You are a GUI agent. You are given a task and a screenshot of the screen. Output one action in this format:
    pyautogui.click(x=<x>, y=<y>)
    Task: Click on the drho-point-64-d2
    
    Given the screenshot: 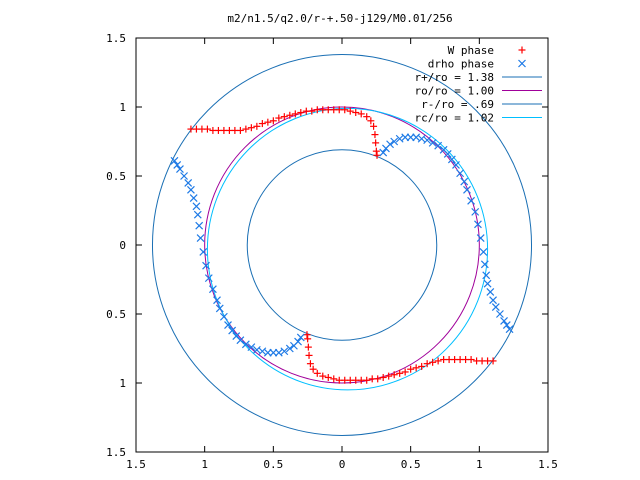 What is the action you would take?
    pyautogui.click(x=184, y=176)
    